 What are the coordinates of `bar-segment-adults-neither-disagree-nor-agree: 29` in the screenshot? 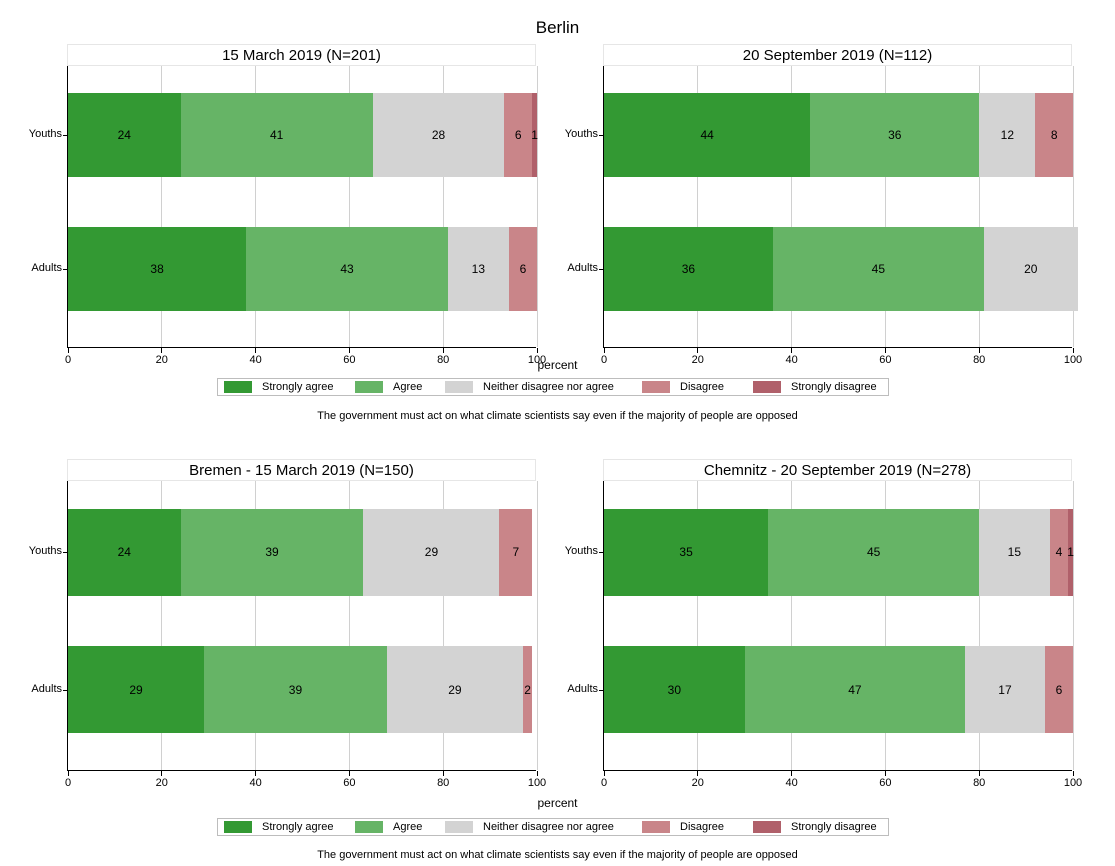 It's located at (454, 690).